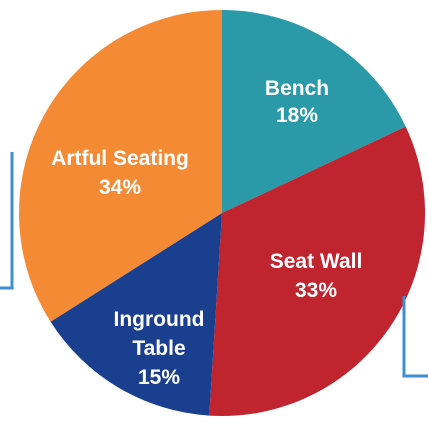 The width and height of the screenshot is (428, 430). Describe the element at coordinates (415, 337) in the screenshot. I see `right-bracket-line` at that location.